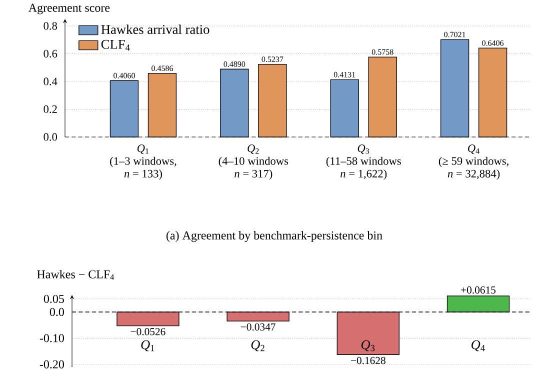 Image resolution: width=546 pixels, height=370 pixels. I want to click on y-axis-title: Agreement score, so click(69, 9).